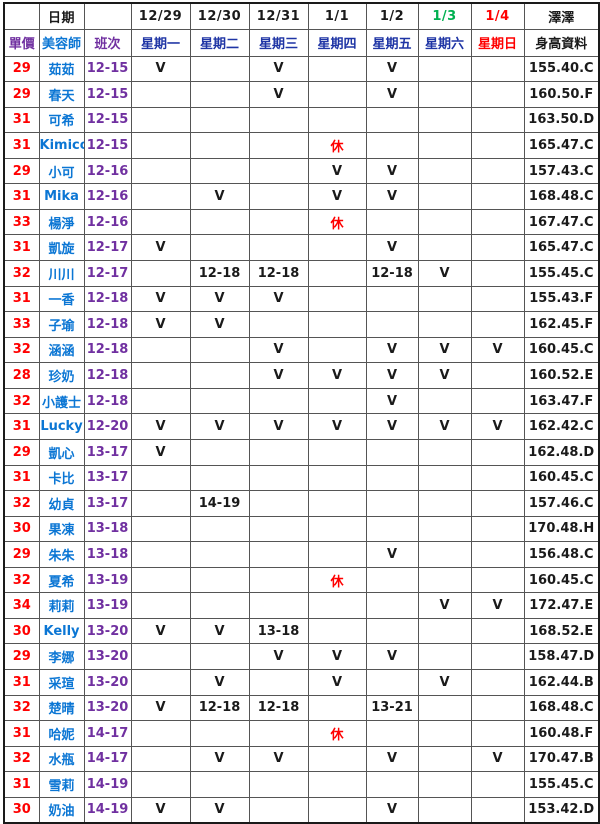 This screenshot has height=824, width=600. Describe the element at coordinates (61, 16) in the screenshot. I see `date-label-cell: 日期` at that location.